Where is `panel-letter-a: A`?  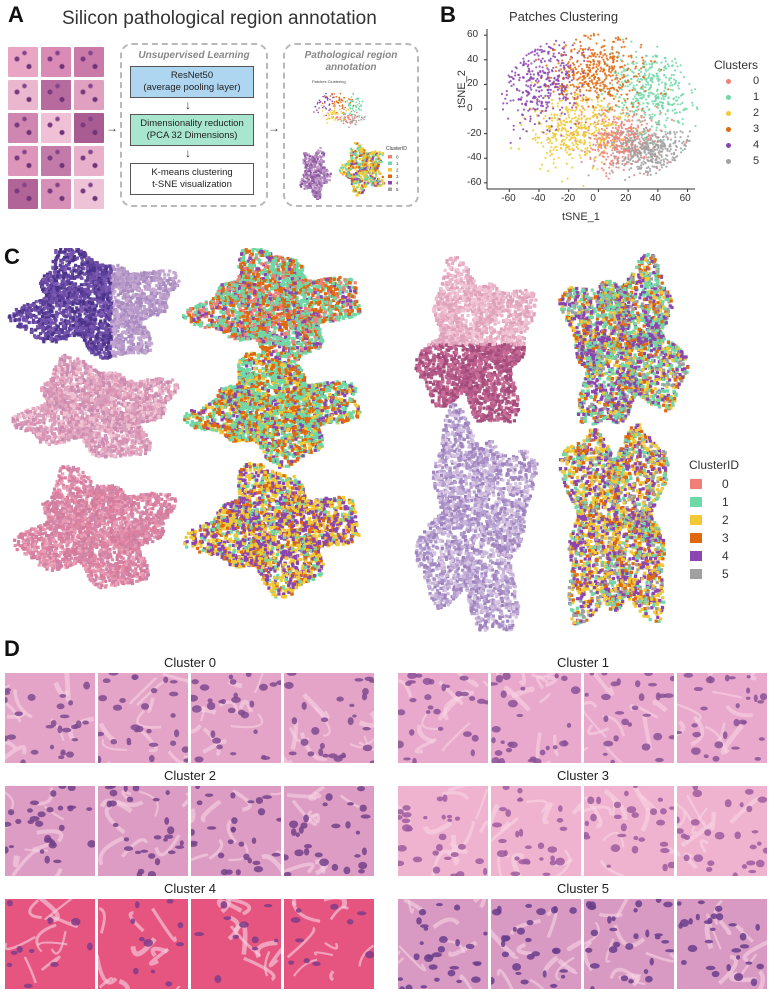
panel-letter-a: A is located at coordinates (16, 15).